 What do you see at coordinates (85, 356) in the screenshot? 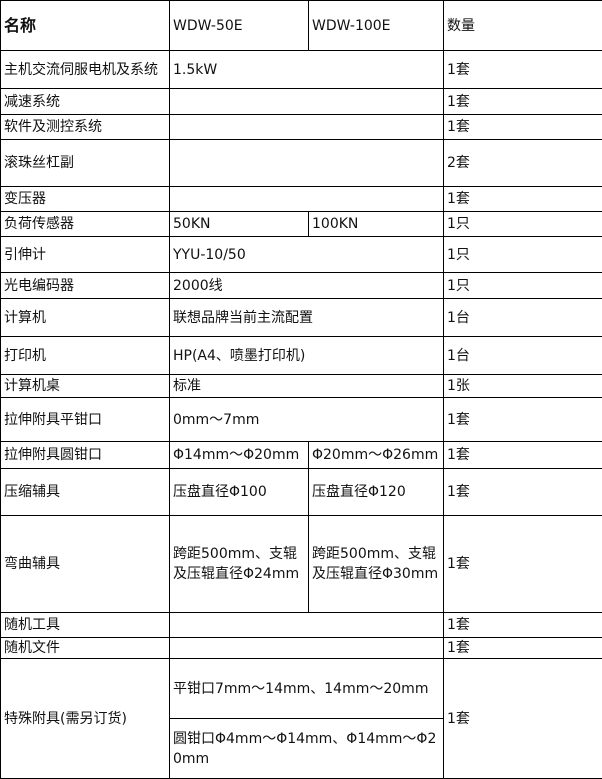
I see `item-name: 打印机` at bounding box center [85, 356].